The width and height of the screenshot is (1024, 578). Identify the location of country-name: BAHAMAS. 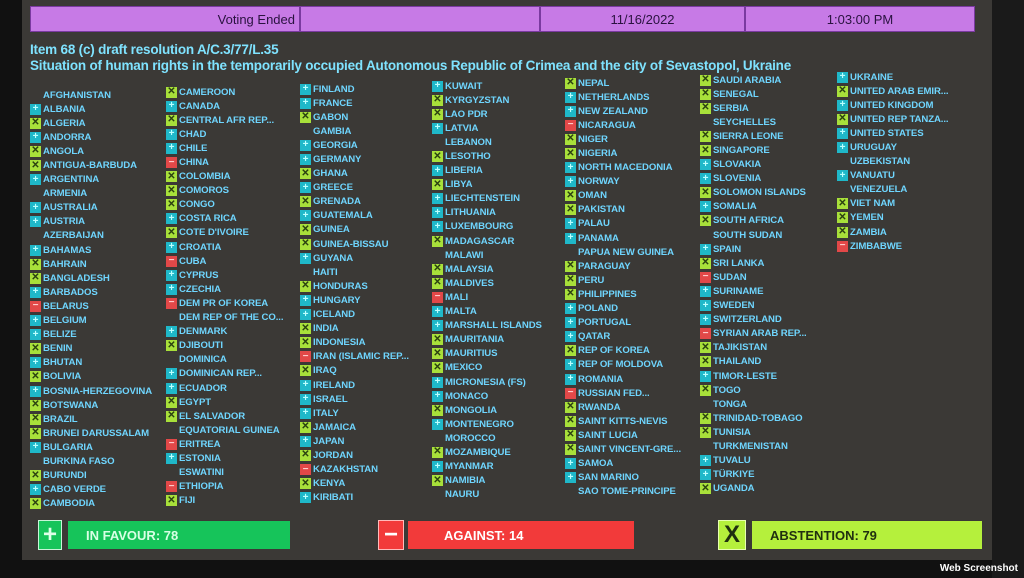
(67, 250).